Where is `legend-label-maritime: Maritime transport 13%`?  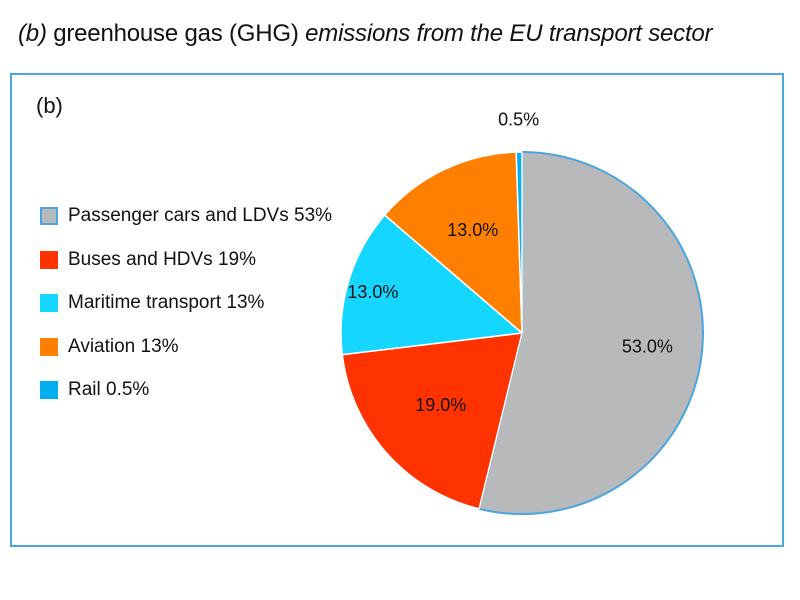
legend-label-maritime: Maritime transport 13% is located at coordinates (166, 302).